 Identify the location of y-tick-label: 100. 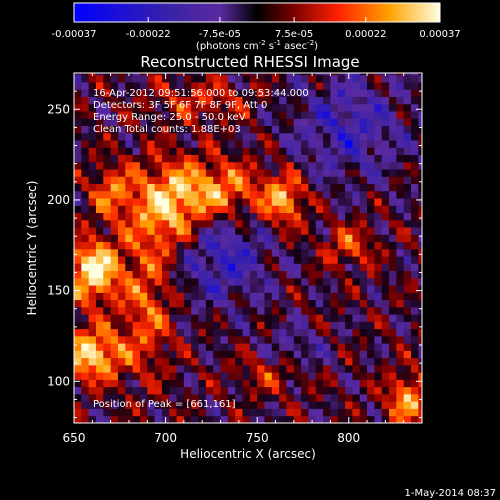
(58, 381).